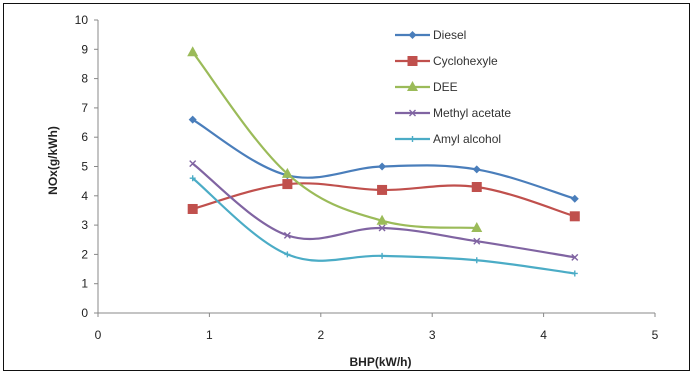 This screenshot has width=695, height=375. Describe the element at coordinates (412, 86) in the screenshot. I see `legend-marker-dee` at that location.